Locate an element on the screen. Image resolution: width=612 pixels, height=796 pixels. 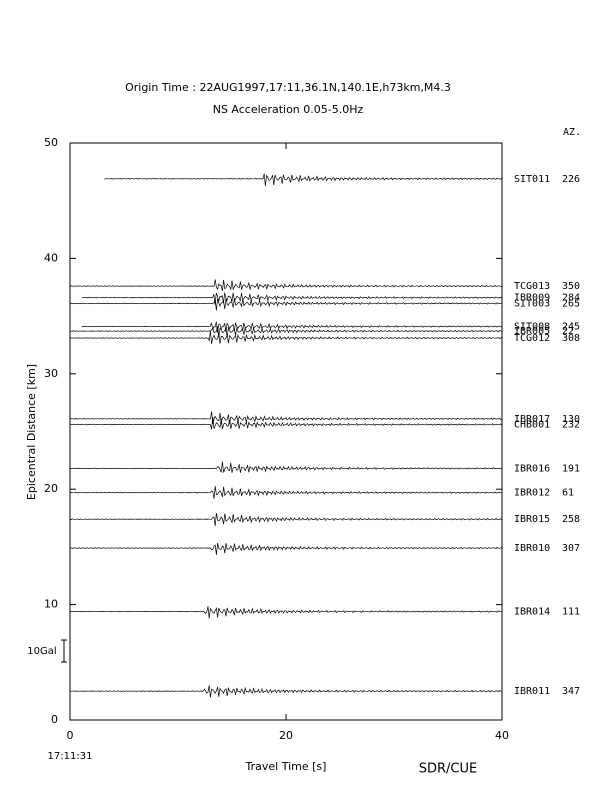
x-tick-label: 20 is located at coordinates (286, 735).